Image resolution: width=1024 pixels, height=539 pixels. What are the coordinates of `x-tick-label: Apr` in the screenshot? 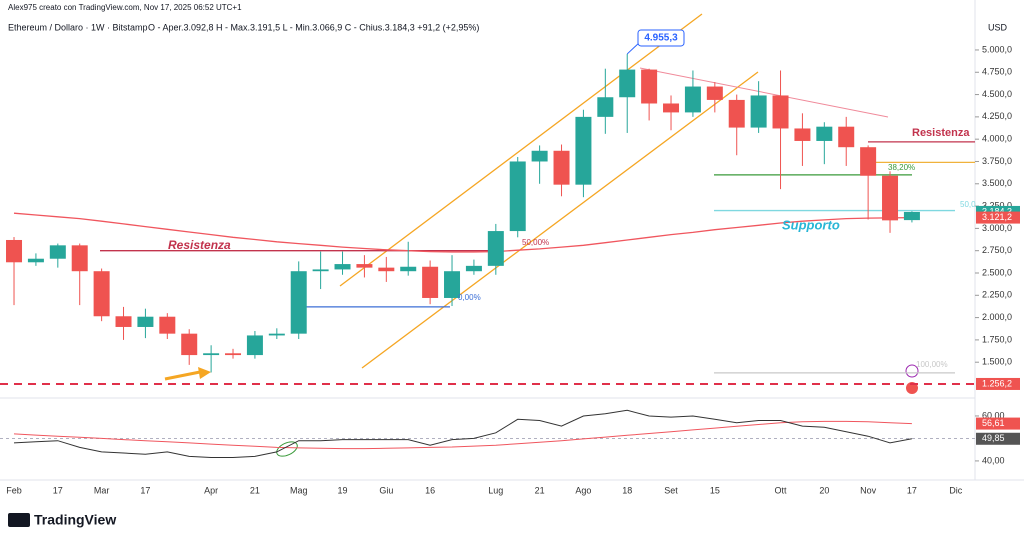 It's located at (211, 490).